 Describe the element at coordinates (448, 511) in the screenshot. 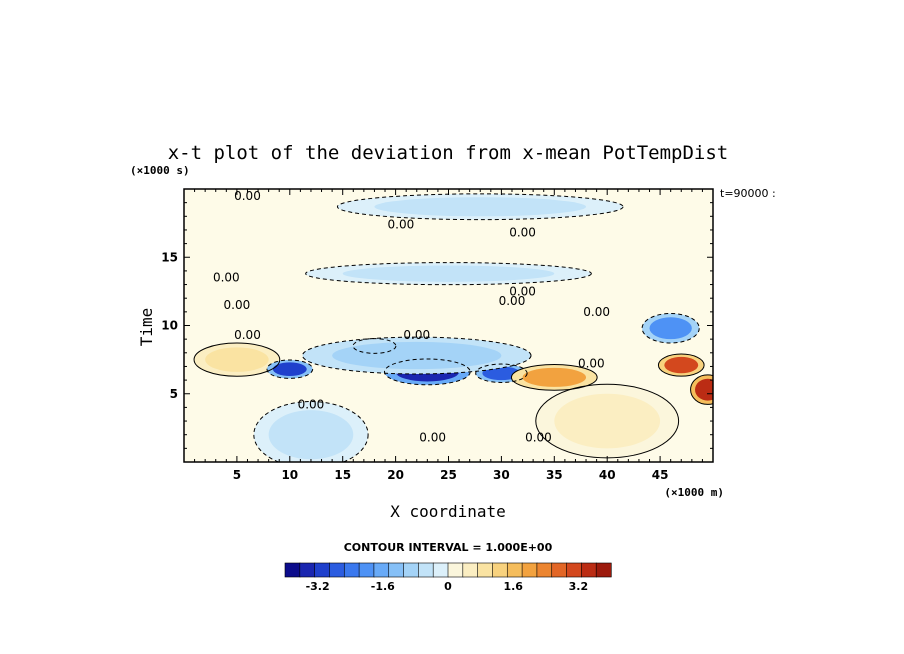

I see `x-axis-label: X coordinate` at that location.